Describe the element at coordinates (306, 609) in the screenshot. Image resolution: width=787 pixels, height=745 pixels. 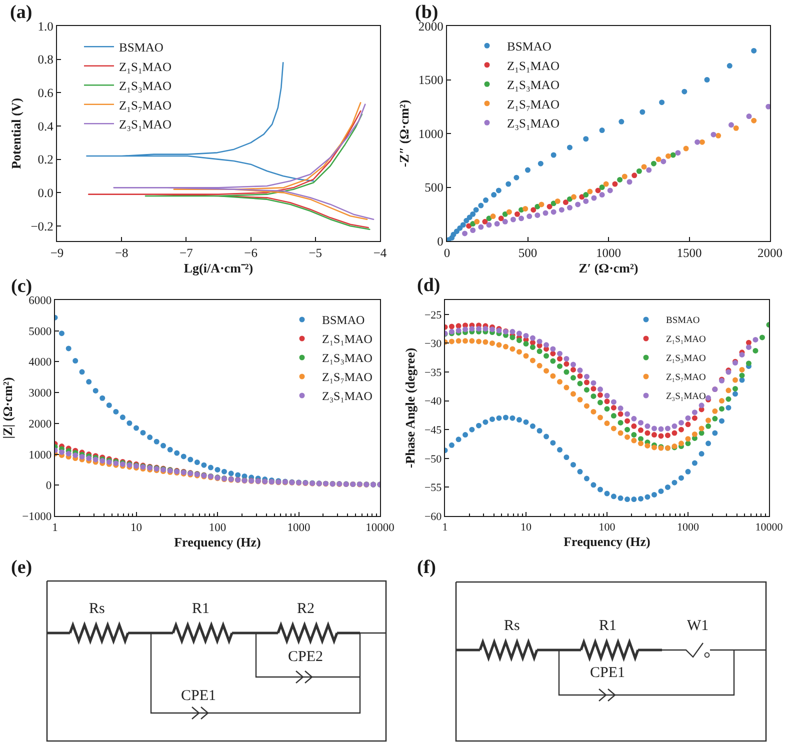
I see `text: R2` at that location.